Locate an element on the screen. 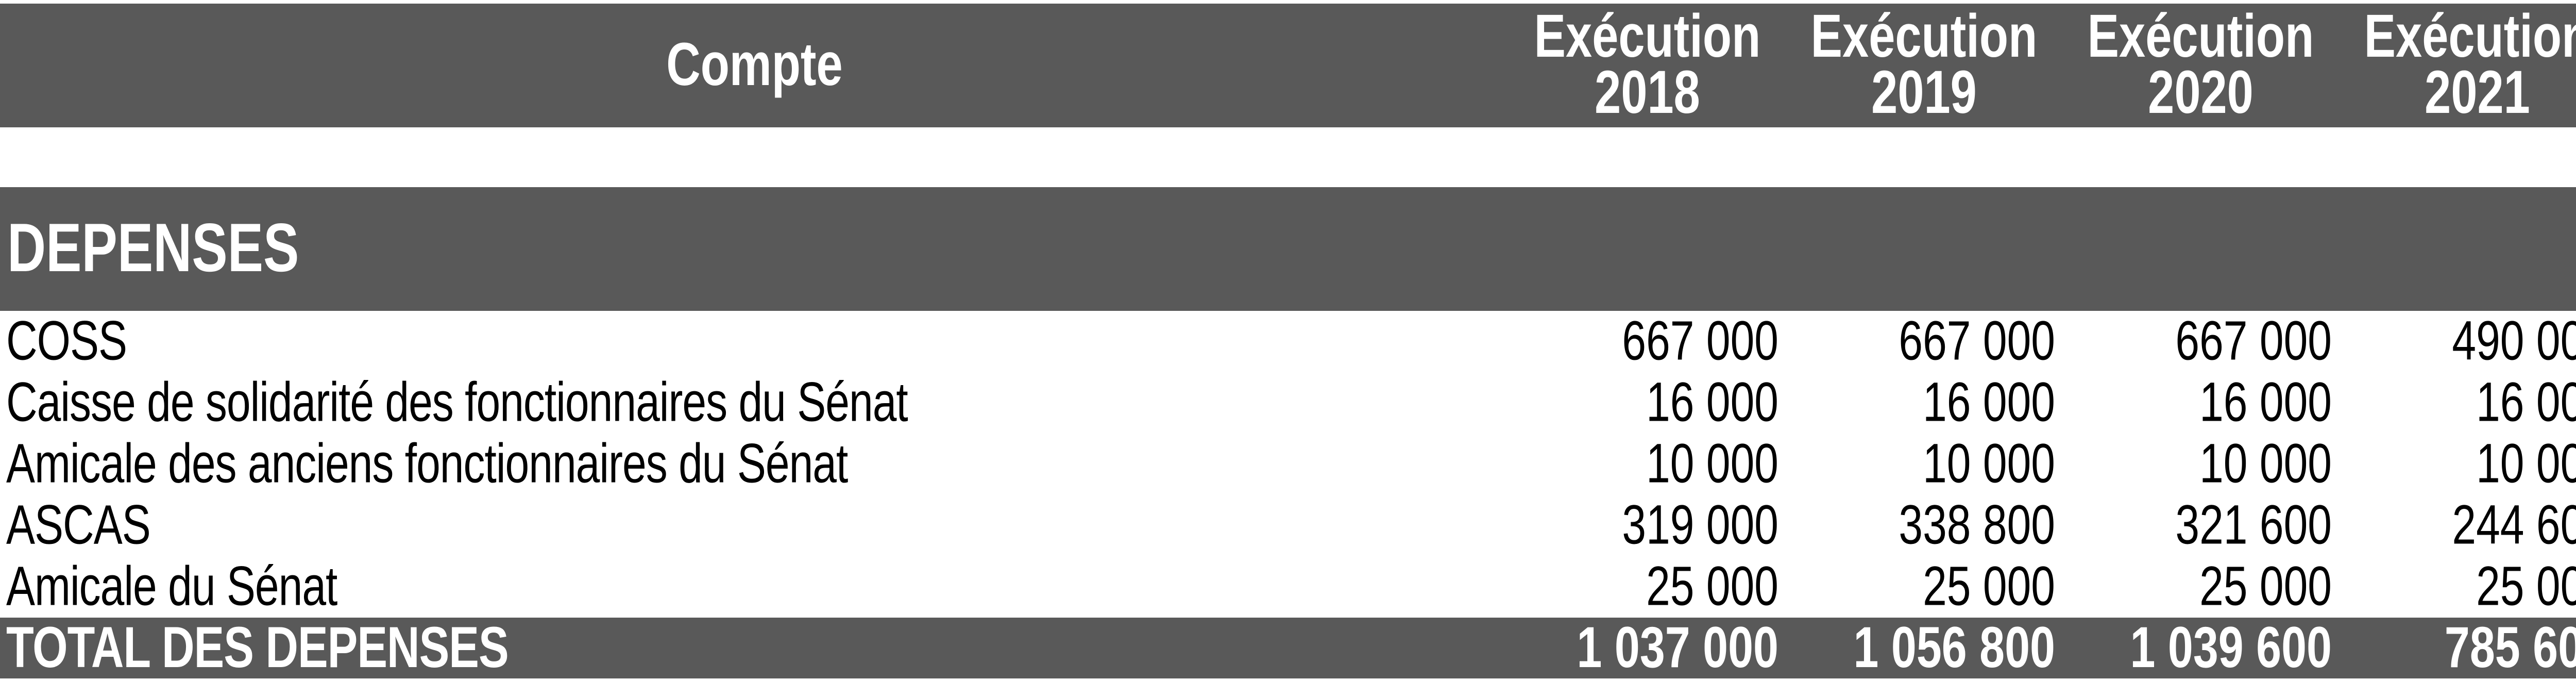  total-label: TOTAL DES DEPENSES is located at coordinates (257, 647).